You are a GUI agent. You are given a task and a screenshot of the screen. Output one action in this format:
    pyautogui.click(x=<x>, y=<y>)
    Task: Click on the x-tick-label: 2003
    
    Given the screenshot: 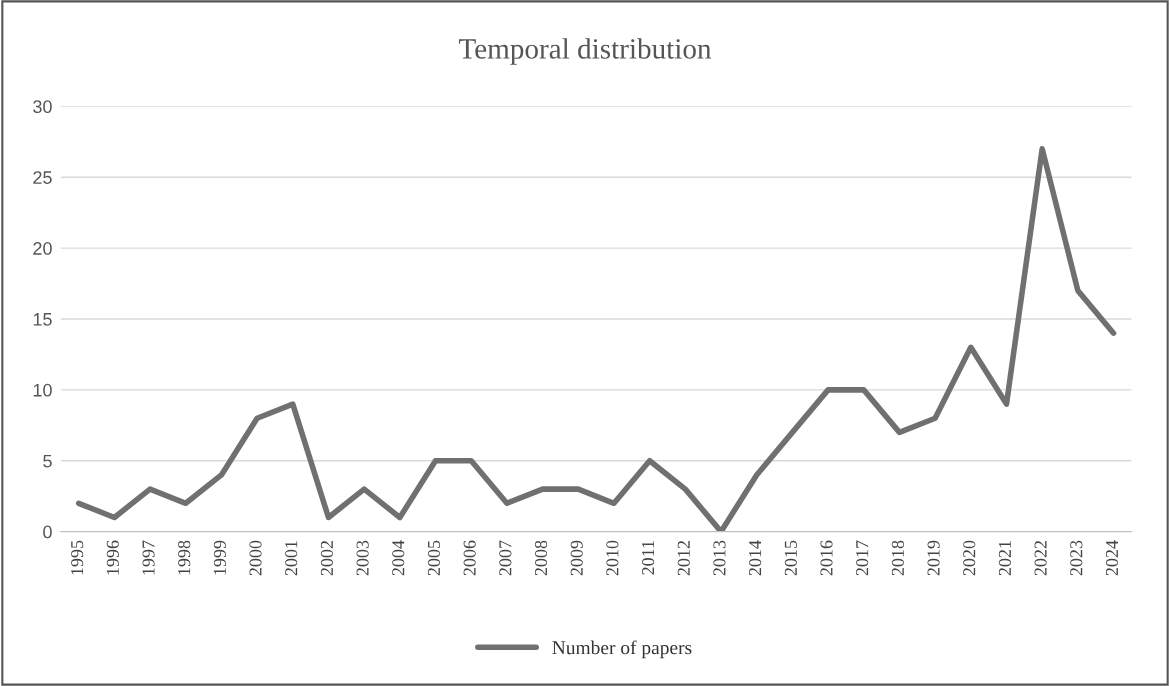 What is the action you would take?
    pyautogui.click(x=362, y=558)
    